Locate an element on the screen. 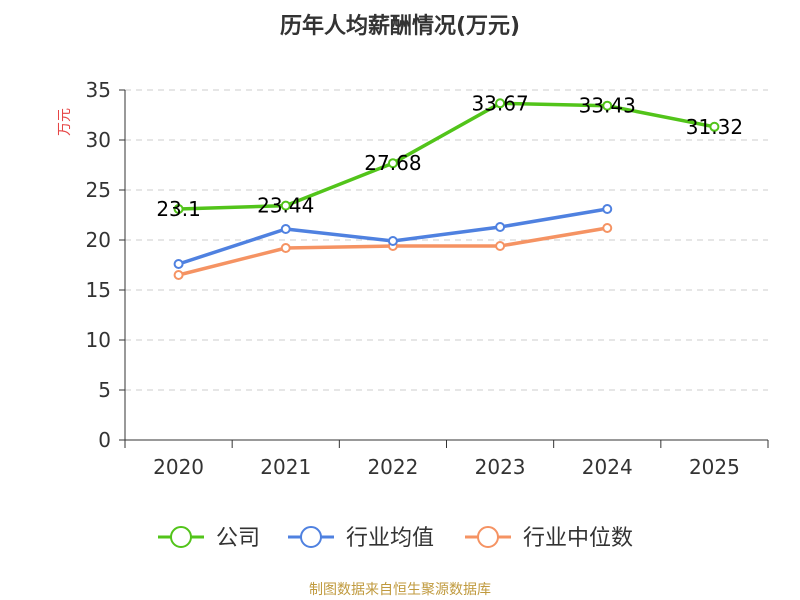 The width and height of the screenshot is (800, 600). x-tick-label: 2020 is located at coordinates (178, 467).